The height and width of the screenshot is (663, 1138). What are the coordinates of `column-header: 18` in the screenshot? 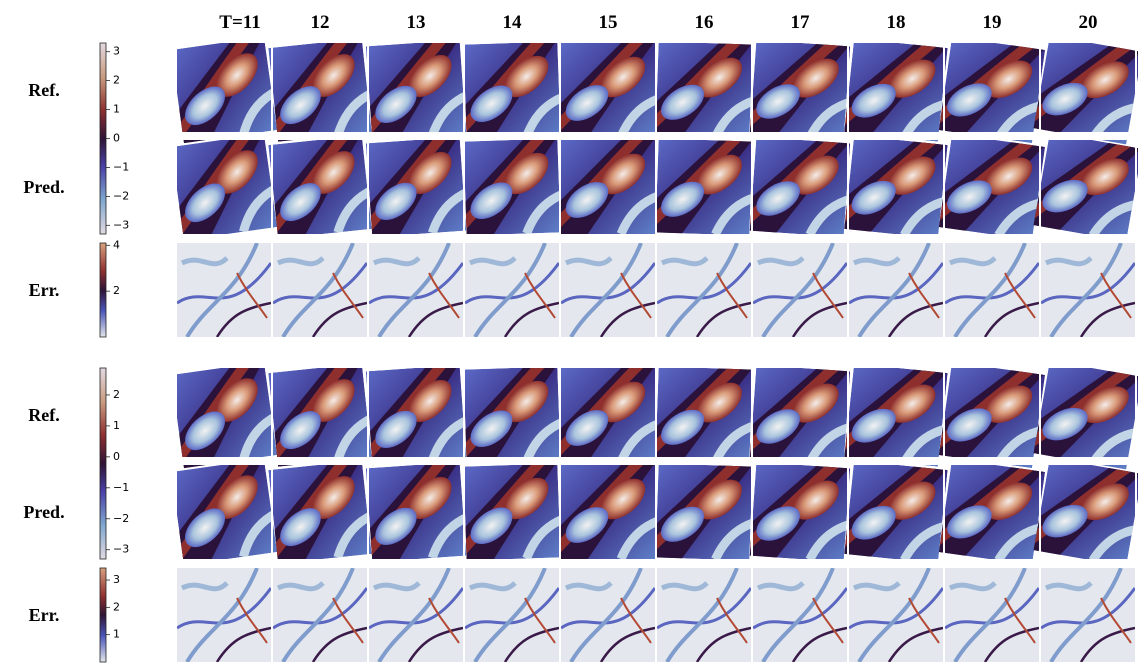 It's located at (896, 22).